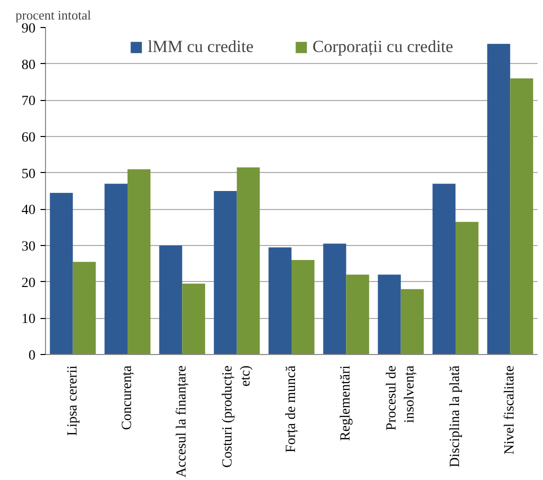 The width and height of the screenshot is (543, 480). Describe the element at coordinates (401, 397) in the screenshot. I see `x-tick-label: Procesul de insolvența` at that location.